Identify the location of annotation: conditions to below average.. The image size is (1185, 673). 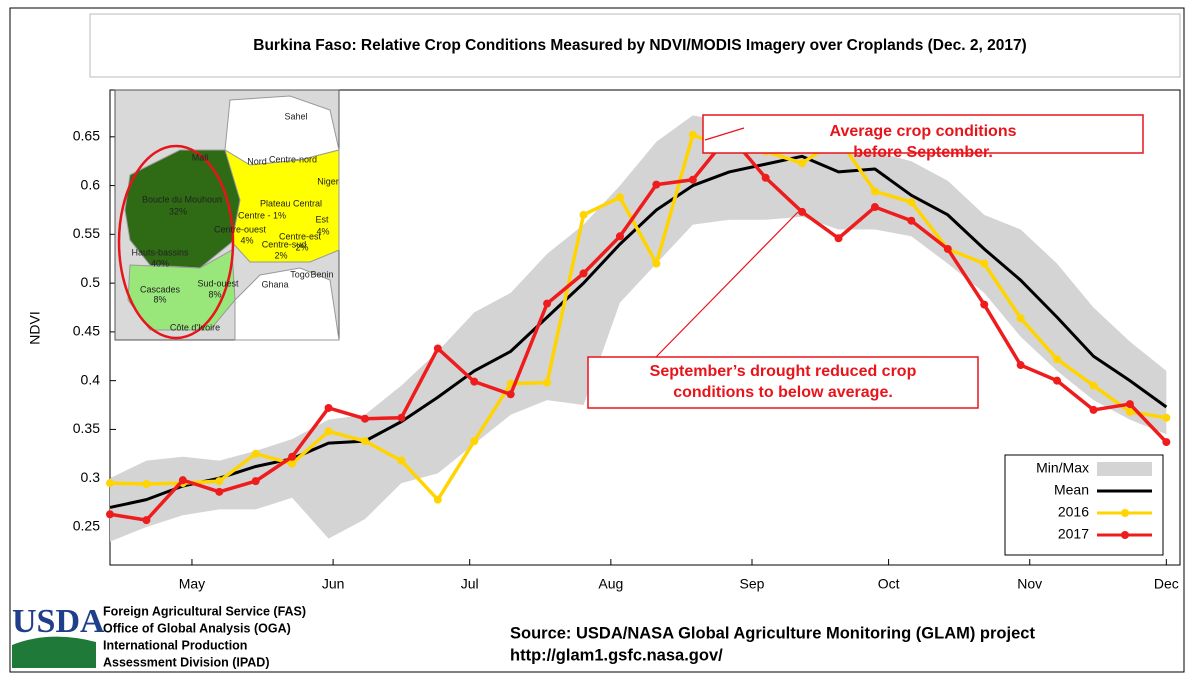
(783, 392).